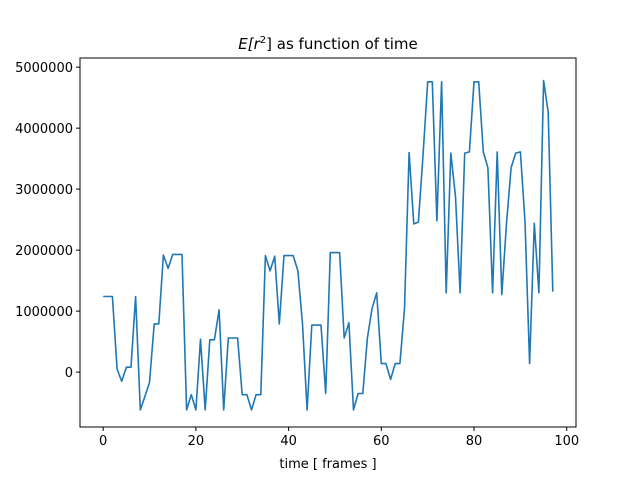  I want to click on x-tick-label: 60, so click(381, 441).